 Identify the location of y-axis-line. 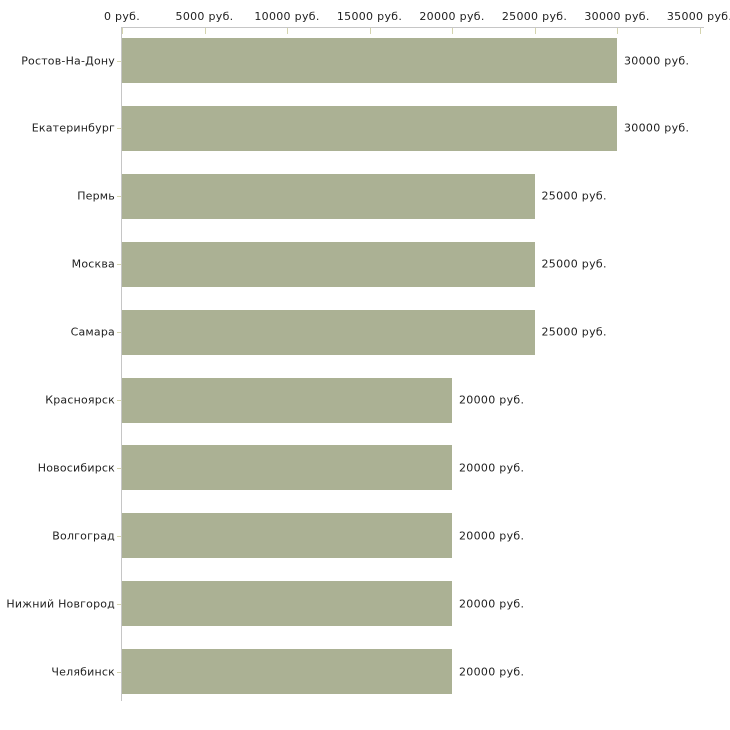
(121, 364).